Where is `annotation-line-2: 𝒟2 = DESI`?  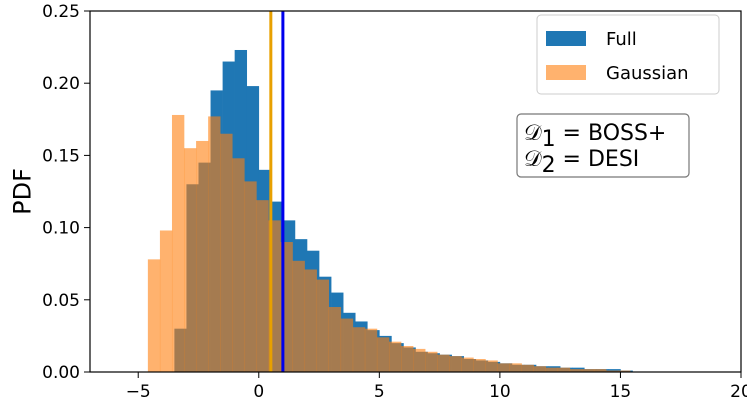
annotation-line-2: 𝒟2 = DESI is located at coordinates (581, 162).